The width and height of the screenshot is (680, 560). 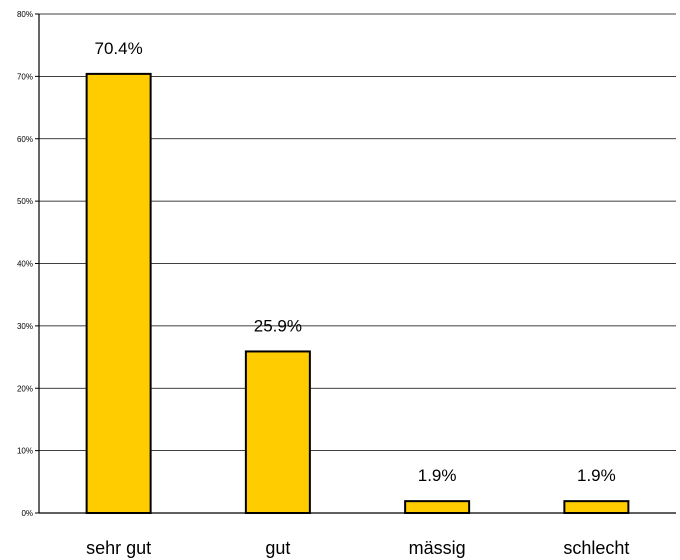 I want to click on category-label: mässig, so click(x=437, y=548).